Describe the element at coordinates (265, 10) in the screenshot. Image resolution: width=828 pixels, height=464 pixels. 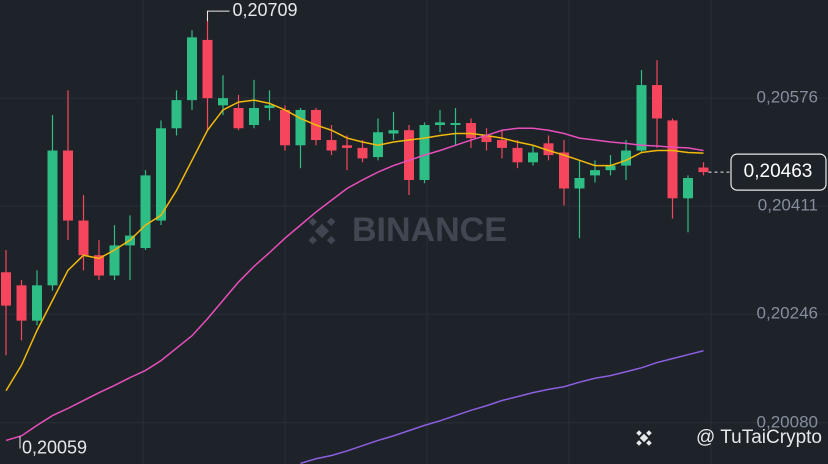
I see `high-label: 0,20709` at that location.